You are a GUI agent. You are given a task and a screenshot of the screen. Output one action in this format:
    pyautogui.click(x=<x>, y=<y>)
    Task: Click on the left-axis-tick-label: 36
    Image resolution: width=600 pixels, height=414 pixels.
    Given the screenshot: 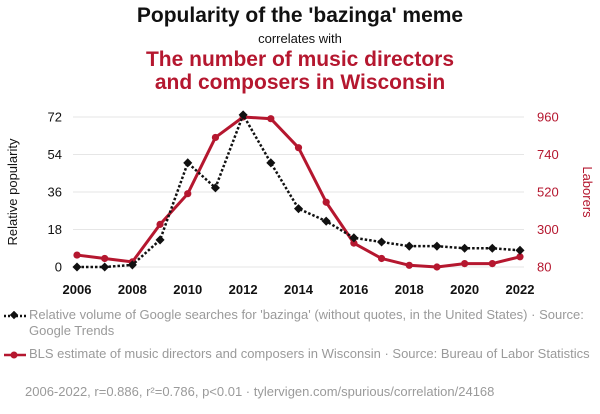 What is the action you would take?
    pyautogui.click(x=55, y=192)
    